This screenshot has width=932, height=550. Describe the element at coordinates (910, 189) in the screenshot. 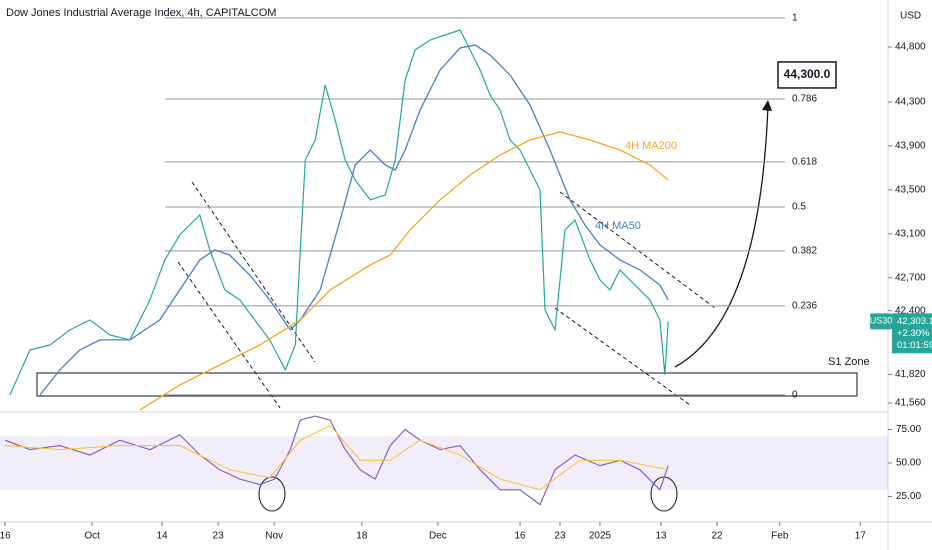

I see `y-tick-label: 43,500` at that location.